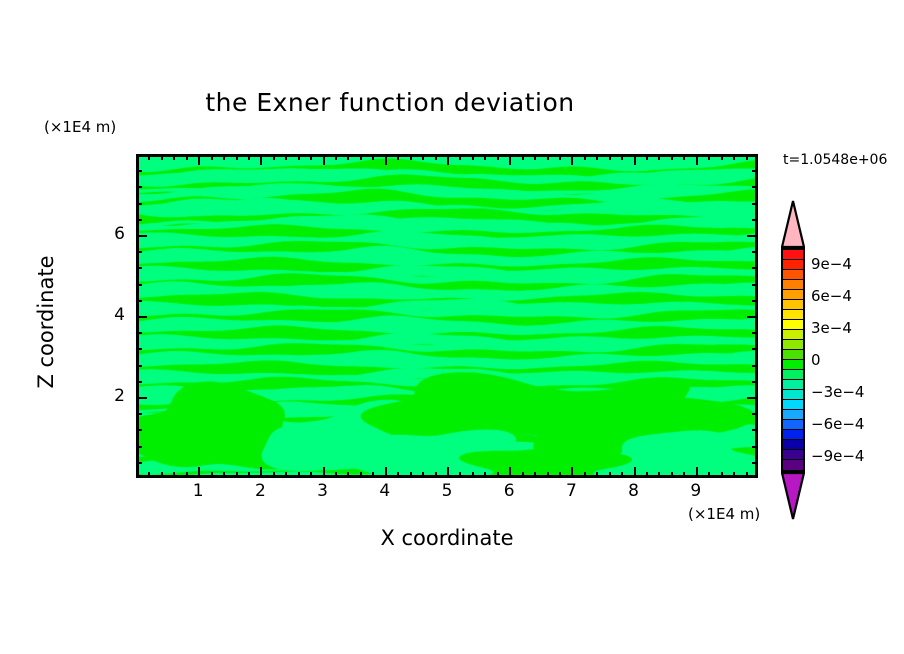  I want to click on colorbar-underflow-cap-bottom, so click(793, 495).